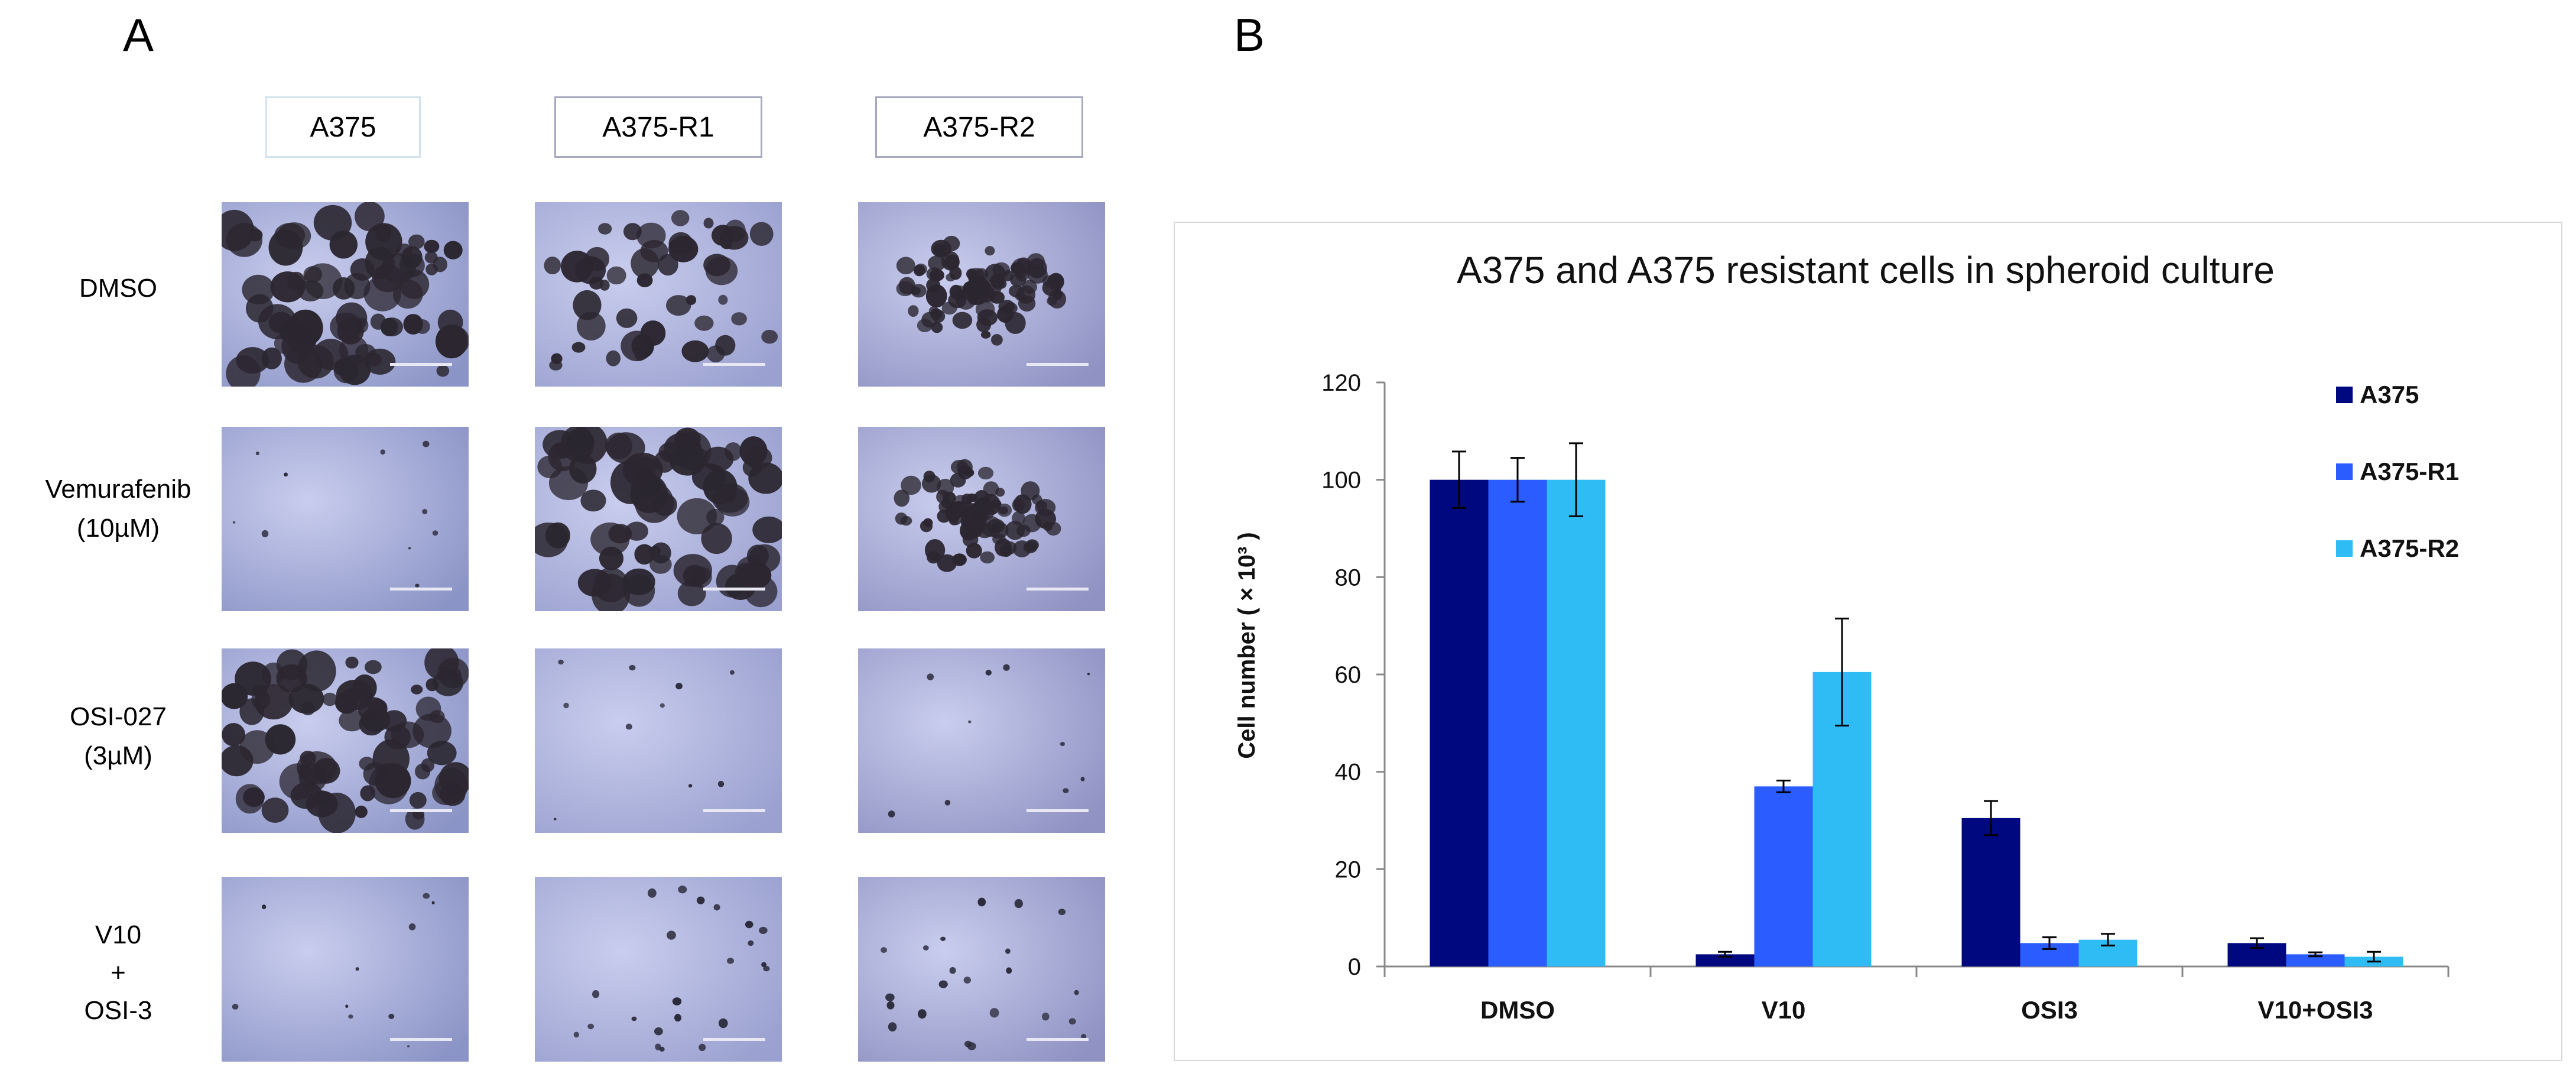  What do you see at coordinates (2315, 1010) in the screenshot?
I see `x-tick-label: V10+OSI3` at bounding box center [2315, 1010].